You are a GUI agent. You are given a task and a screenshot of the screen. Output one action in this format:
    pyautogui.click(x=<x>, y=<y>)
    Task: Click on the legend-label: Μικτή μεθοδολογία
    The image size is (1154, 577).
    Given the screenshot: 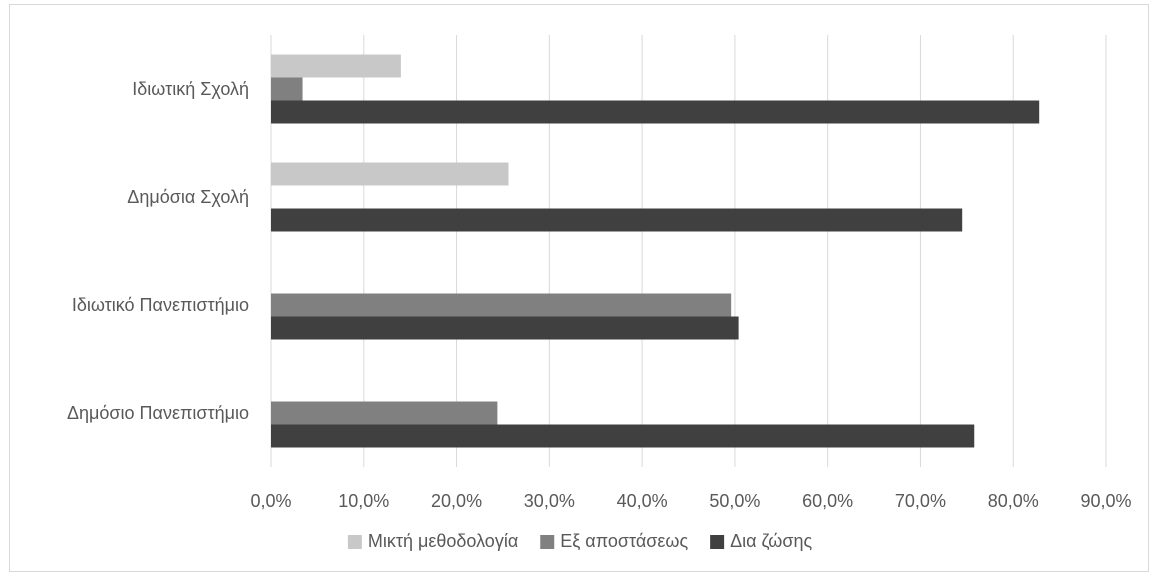 What is the action you would take?
    pyautogui.click(x=443, y=541)
    